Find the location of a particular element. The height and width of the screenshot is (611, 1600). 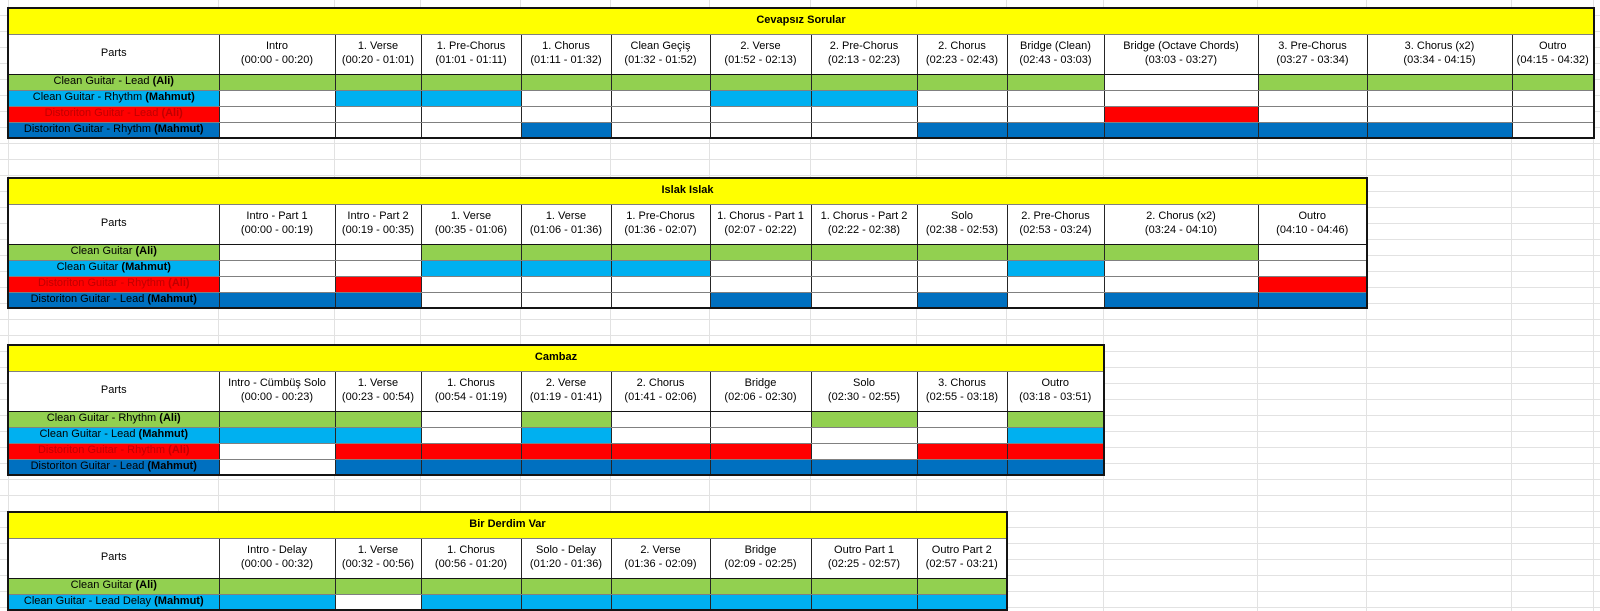

section-header-cell: 1. Chorus (01:11 - 01:32) is located at coordinates (566, 54).